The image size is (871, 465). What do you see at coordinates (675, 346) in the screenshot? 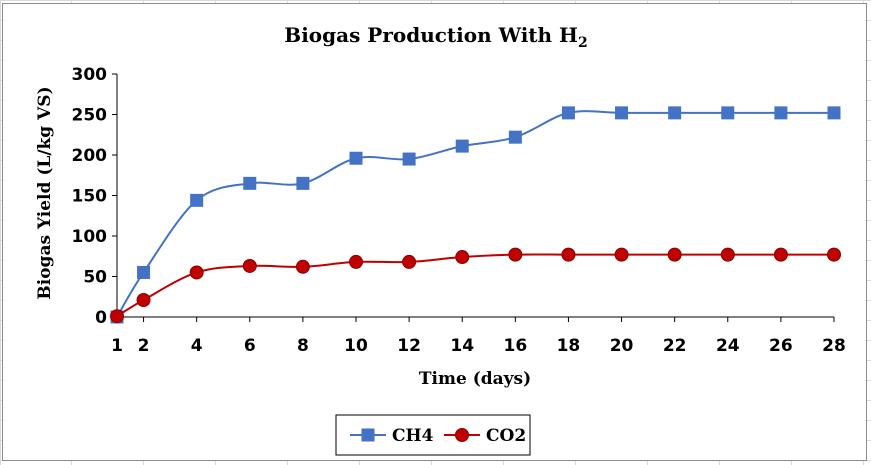
I see `x-tick-label: 22` at bounding box center [675, 346].